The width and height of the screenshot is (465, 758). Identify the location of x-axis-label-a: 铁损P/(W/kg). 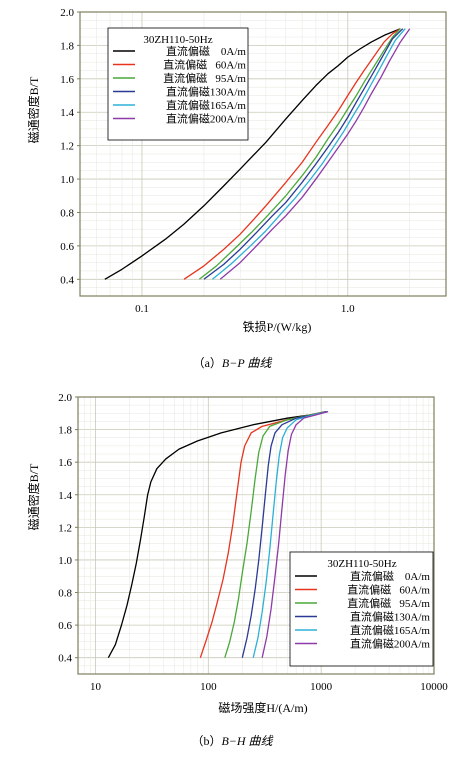
(277, 327).